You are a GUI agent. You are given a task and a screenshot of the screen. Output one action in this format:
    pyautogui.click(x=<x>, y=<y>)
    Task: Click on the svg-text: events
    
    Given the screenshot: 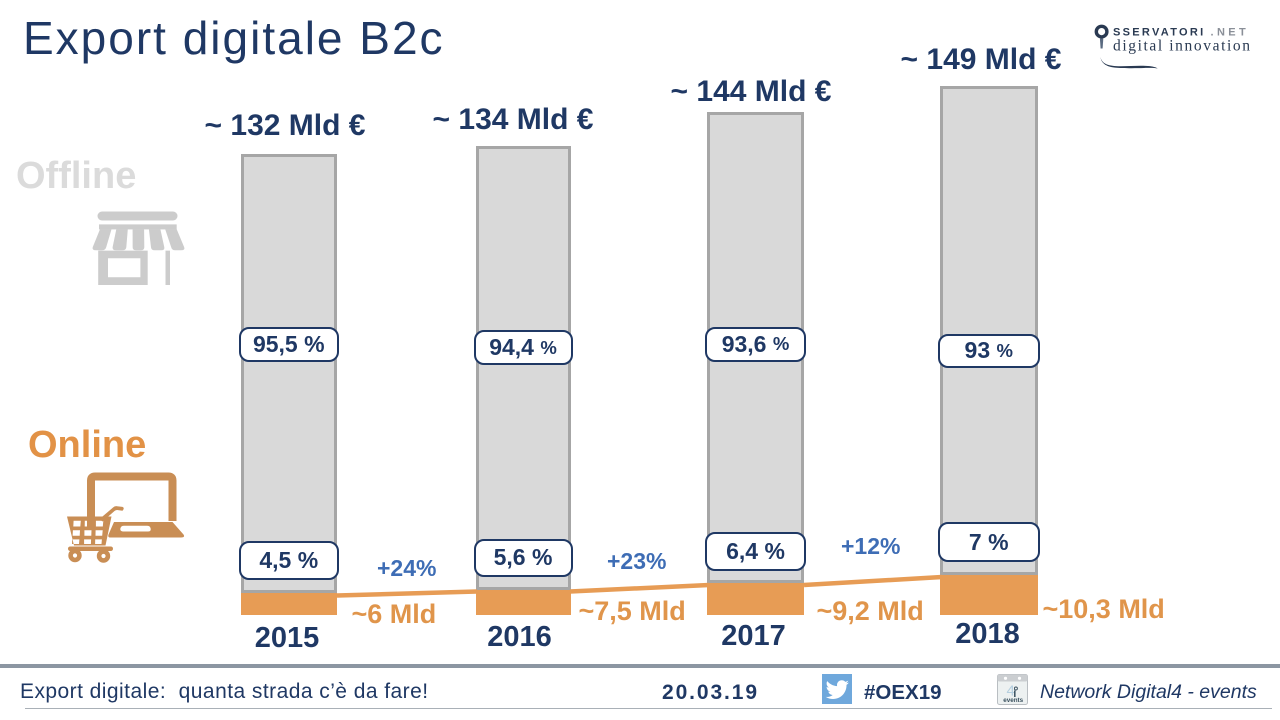 What is the action you would take?
    pyautogui.click(x=1013, y=700)
    